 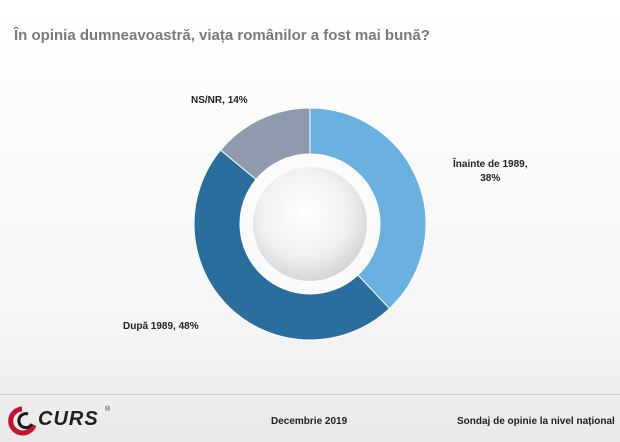 I want to click on slice-dupa-1989, so click(x=292, y=245).